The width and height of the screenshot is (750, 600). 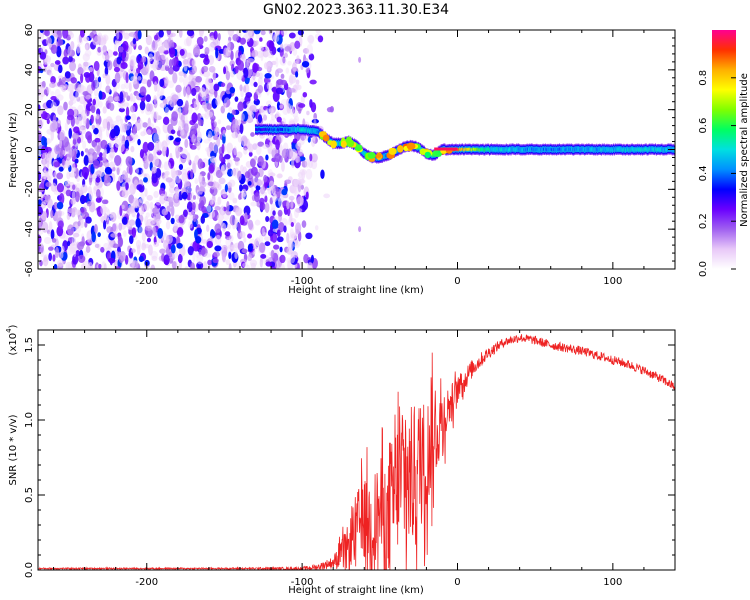 I want to click on y-tick-label: -60, so click(x=29, y=269).